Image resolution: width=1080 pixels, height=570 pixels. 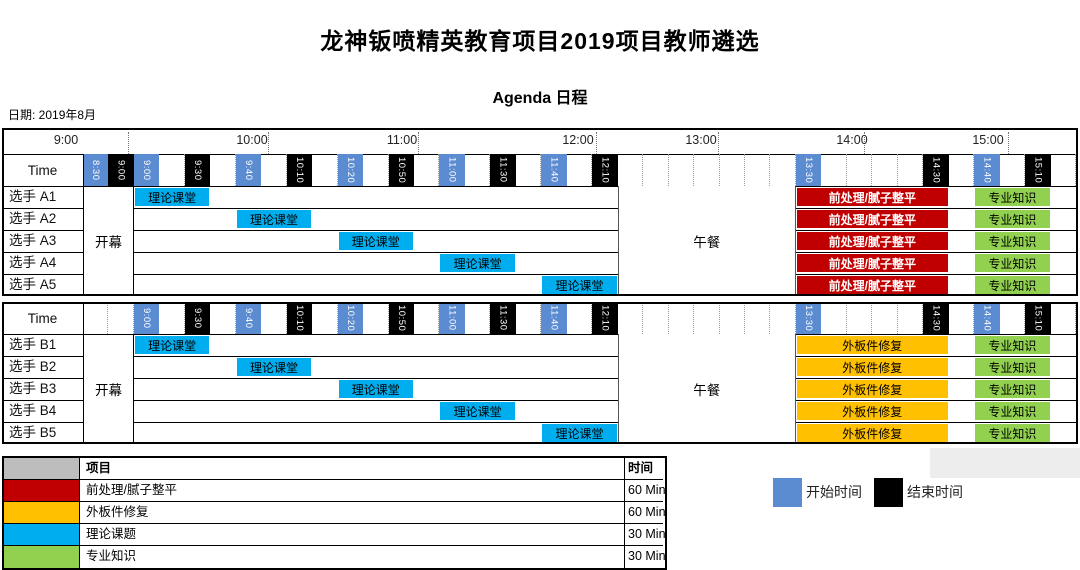 What do you see at coordinates (540, 98) in the screenshot?
I see `page-subtitle: Agenda 日程` at bounding box center [540, 98].